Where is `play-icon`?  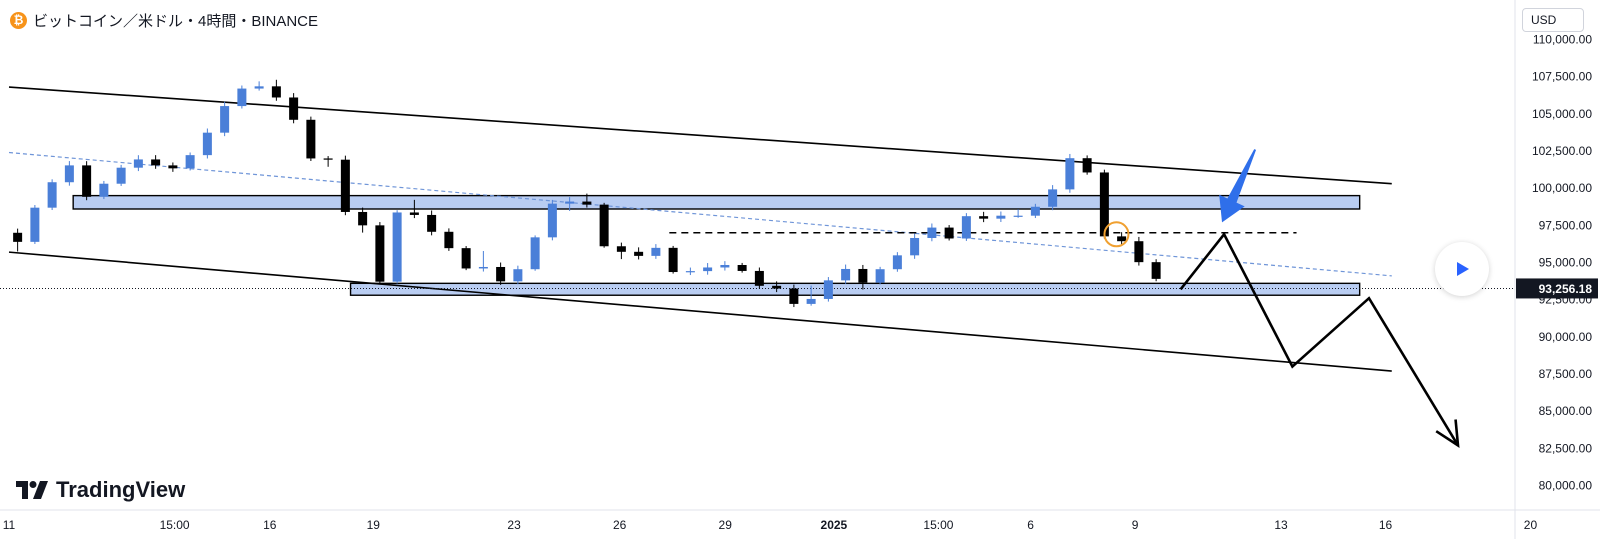
play-icon is located at coordinates (1463, 269).